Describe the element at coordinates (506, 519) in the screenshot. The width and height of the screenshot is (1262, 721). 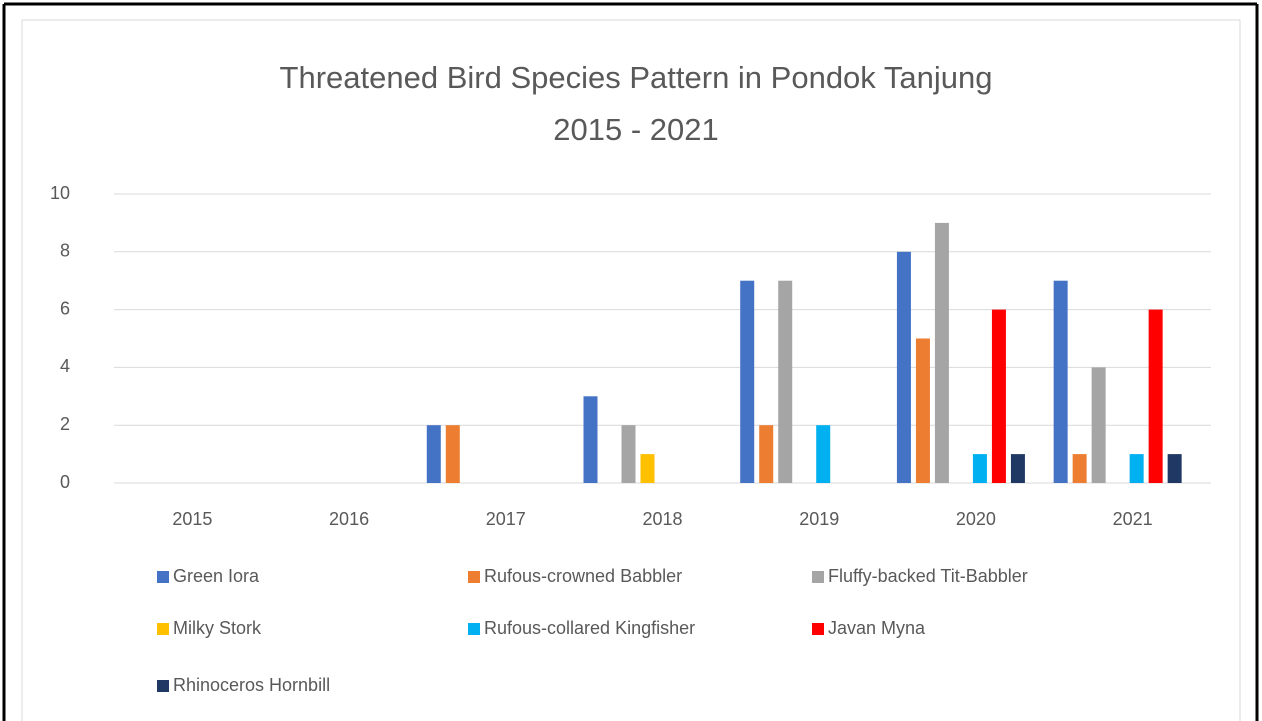
I see `x-tick-label: 2017` at that location.